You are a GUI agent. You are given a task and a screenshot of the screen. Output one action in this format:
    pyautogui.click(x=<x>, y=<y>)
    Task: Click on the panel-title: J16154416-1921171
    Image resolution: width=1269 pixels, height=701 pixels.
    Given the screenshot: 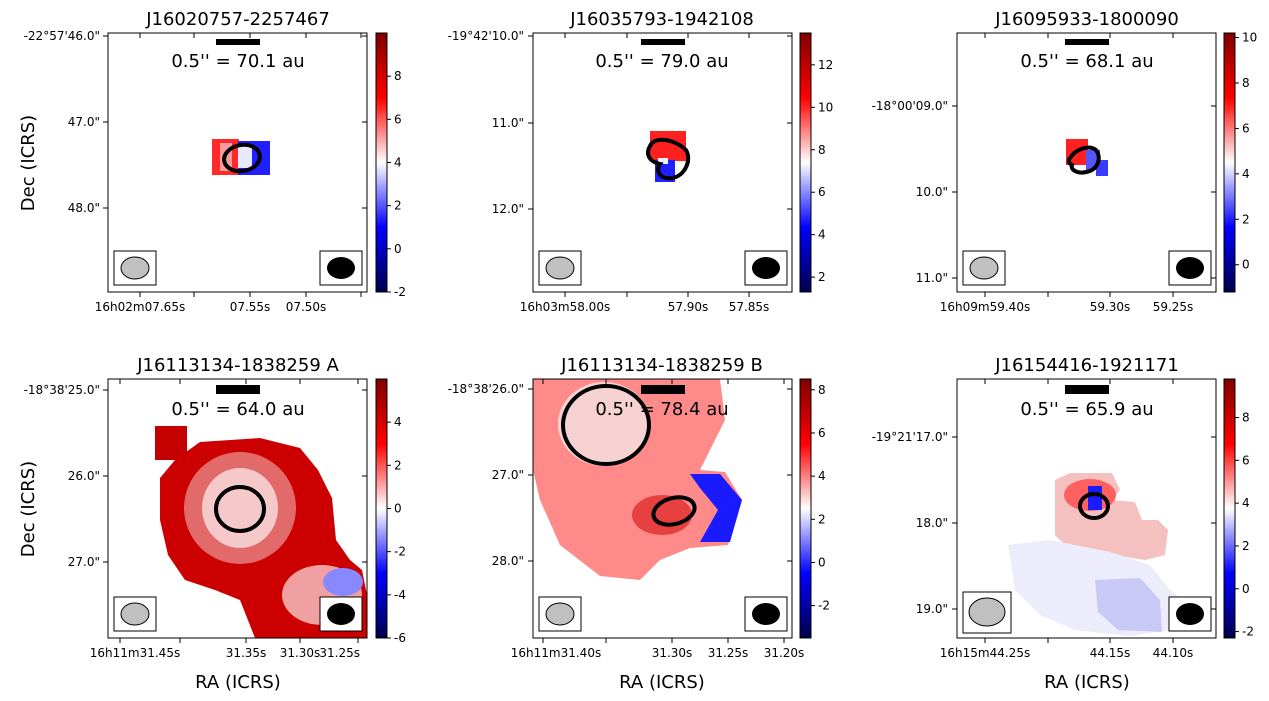 What is the action you would take?
    pyautogui.click(x=1086, y=365)
    